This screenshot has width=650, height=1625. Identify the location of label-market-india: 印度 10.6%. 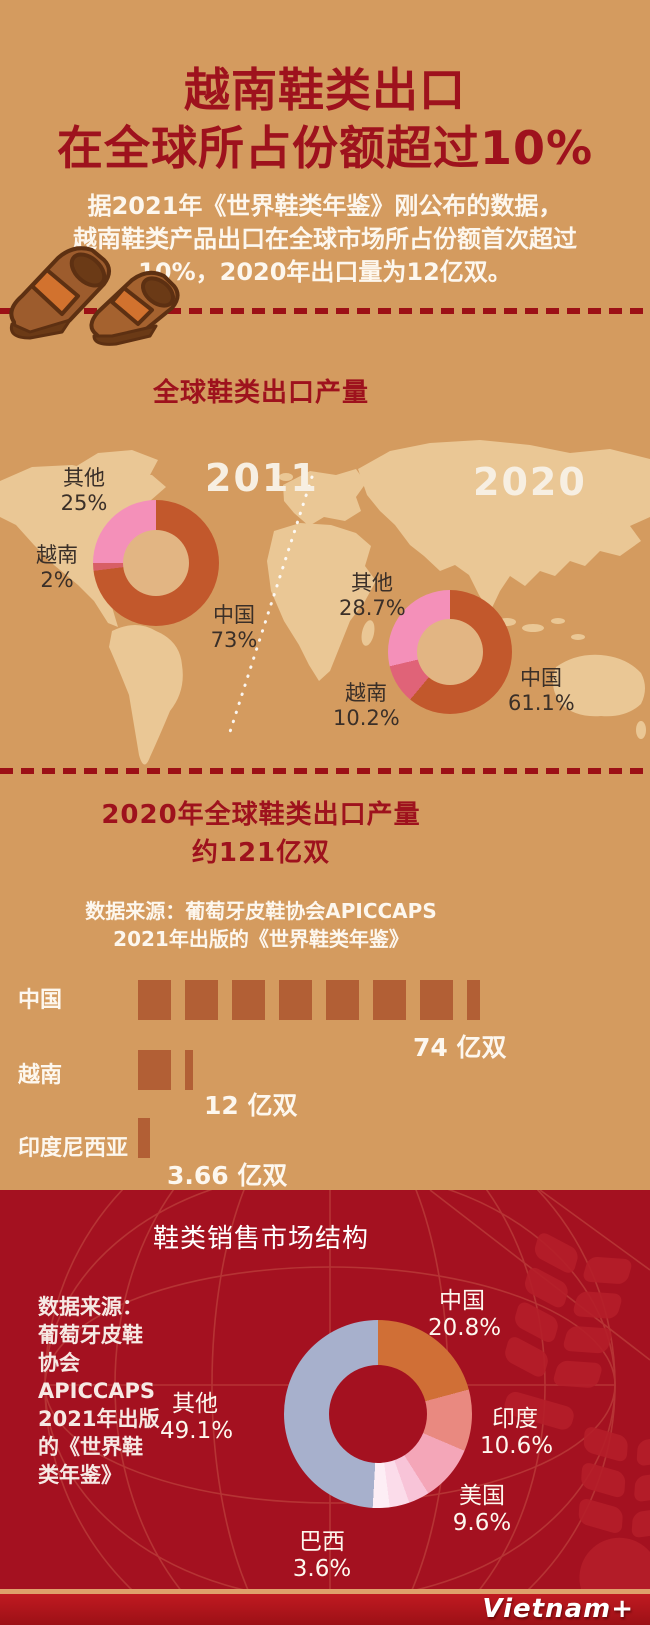
(517, 1432).